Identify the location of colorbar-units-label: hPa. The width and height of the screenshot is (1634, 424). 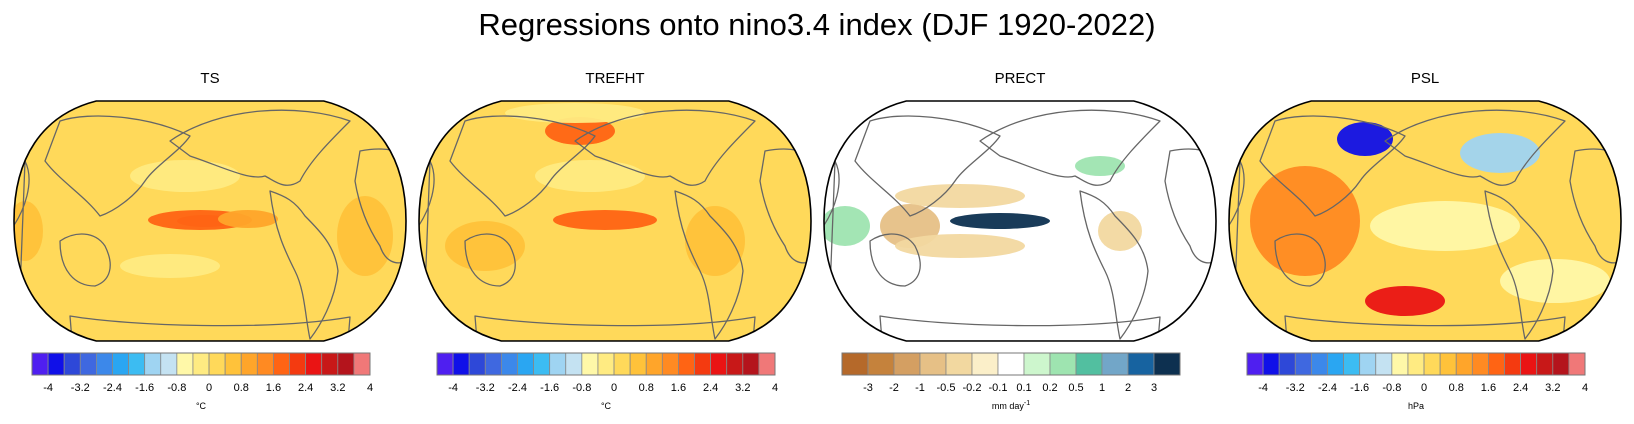
(1416, 406).